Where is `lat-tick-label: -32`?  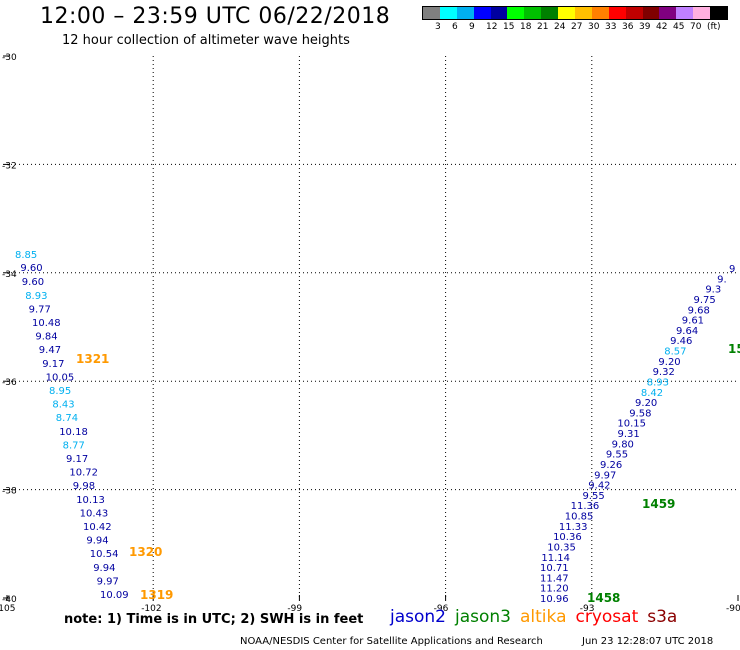
lat-tick-label: -32 is located at coordinates (9, 166).